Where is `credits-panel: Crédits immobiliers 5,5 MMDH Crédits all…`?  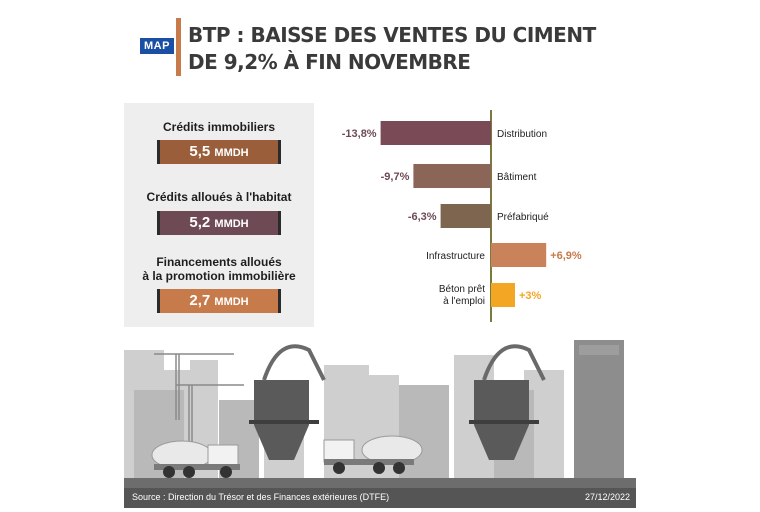
credits-panel: Crédits immobiliers 5,5 MMDH Crédits all… is located at coordinates (219, 215).